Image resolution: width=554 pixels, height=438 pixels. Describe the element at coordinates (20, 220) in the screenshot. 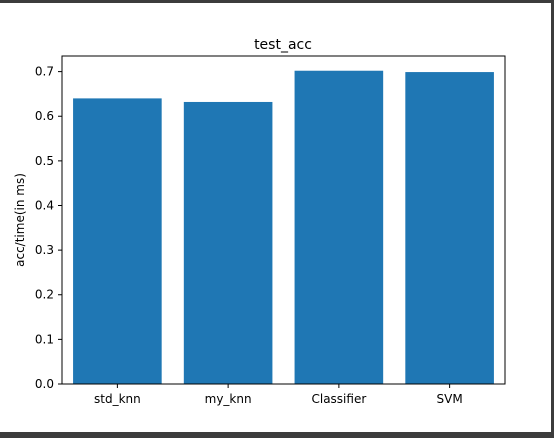

I see `y-axis-label: acc/time(in ms)` at that location.